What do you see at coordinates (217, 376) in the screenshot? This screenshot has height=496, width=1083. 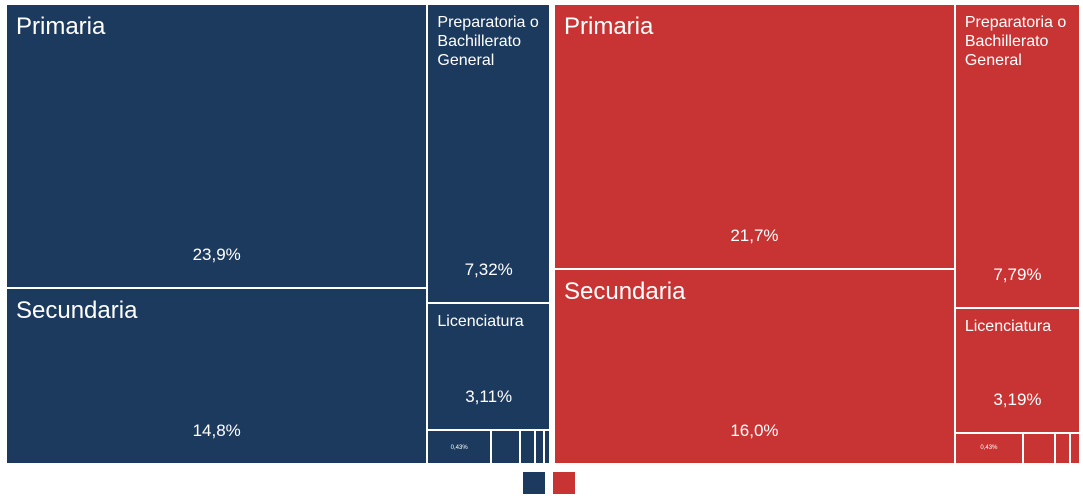 I see `treemap-cell: Secundaria 14,8%` at bounding box center [217, 376].